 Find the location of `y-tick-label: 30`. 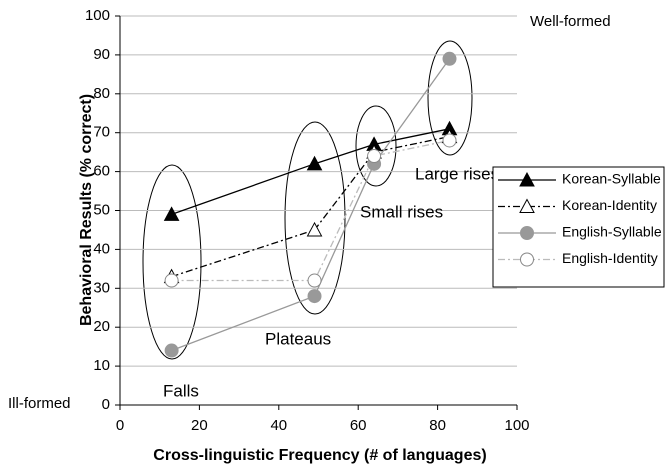

y-tick-label: 30 is located at coordinates (101, 287).